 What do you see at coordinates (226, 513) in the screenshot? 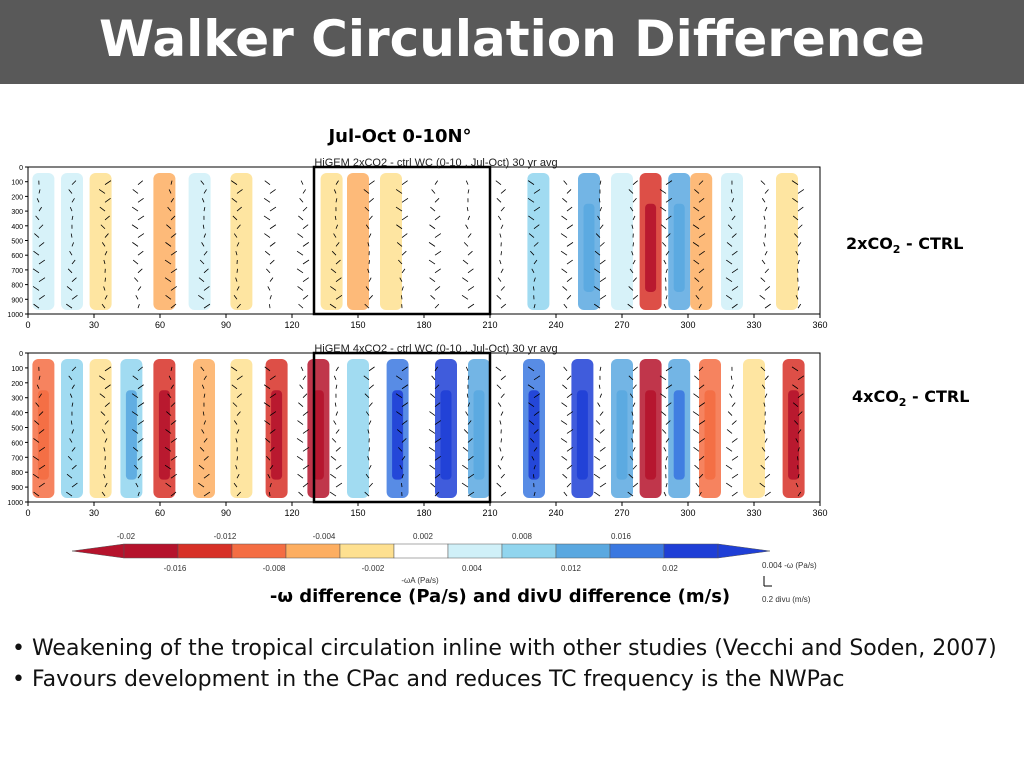
I see `x-tick-label: 90` at bounding box center [226, 513].